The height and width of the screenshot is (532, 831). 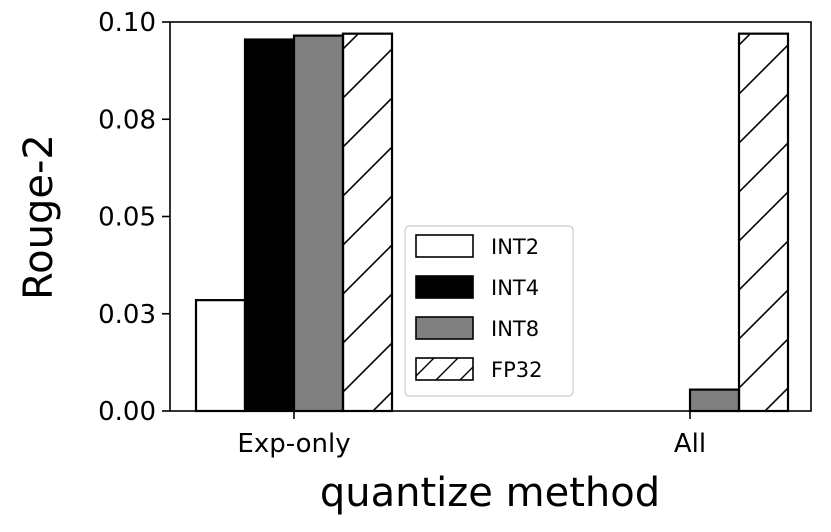 What do you see at coordinates (444, 246) in the screenshot?
I see `legend-swatch-int2` at bounding box center [444, 246].